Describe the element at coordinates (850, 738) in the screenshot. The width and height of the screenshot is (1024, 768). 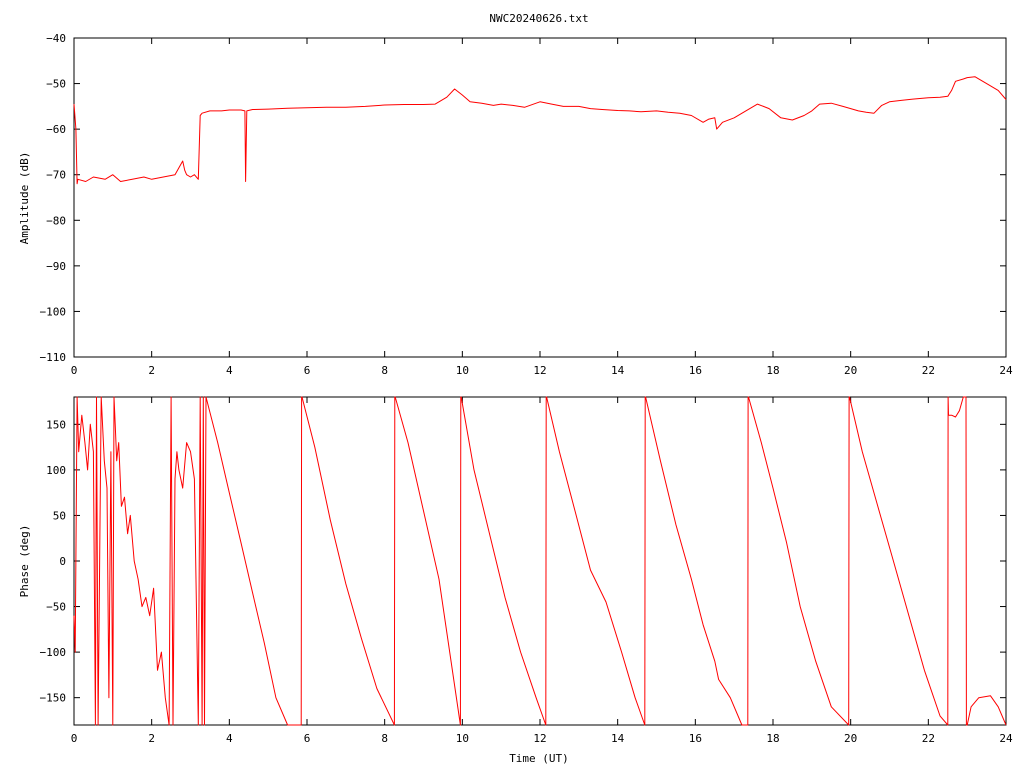
I see `phase-x-tick-label: 20` at that location.